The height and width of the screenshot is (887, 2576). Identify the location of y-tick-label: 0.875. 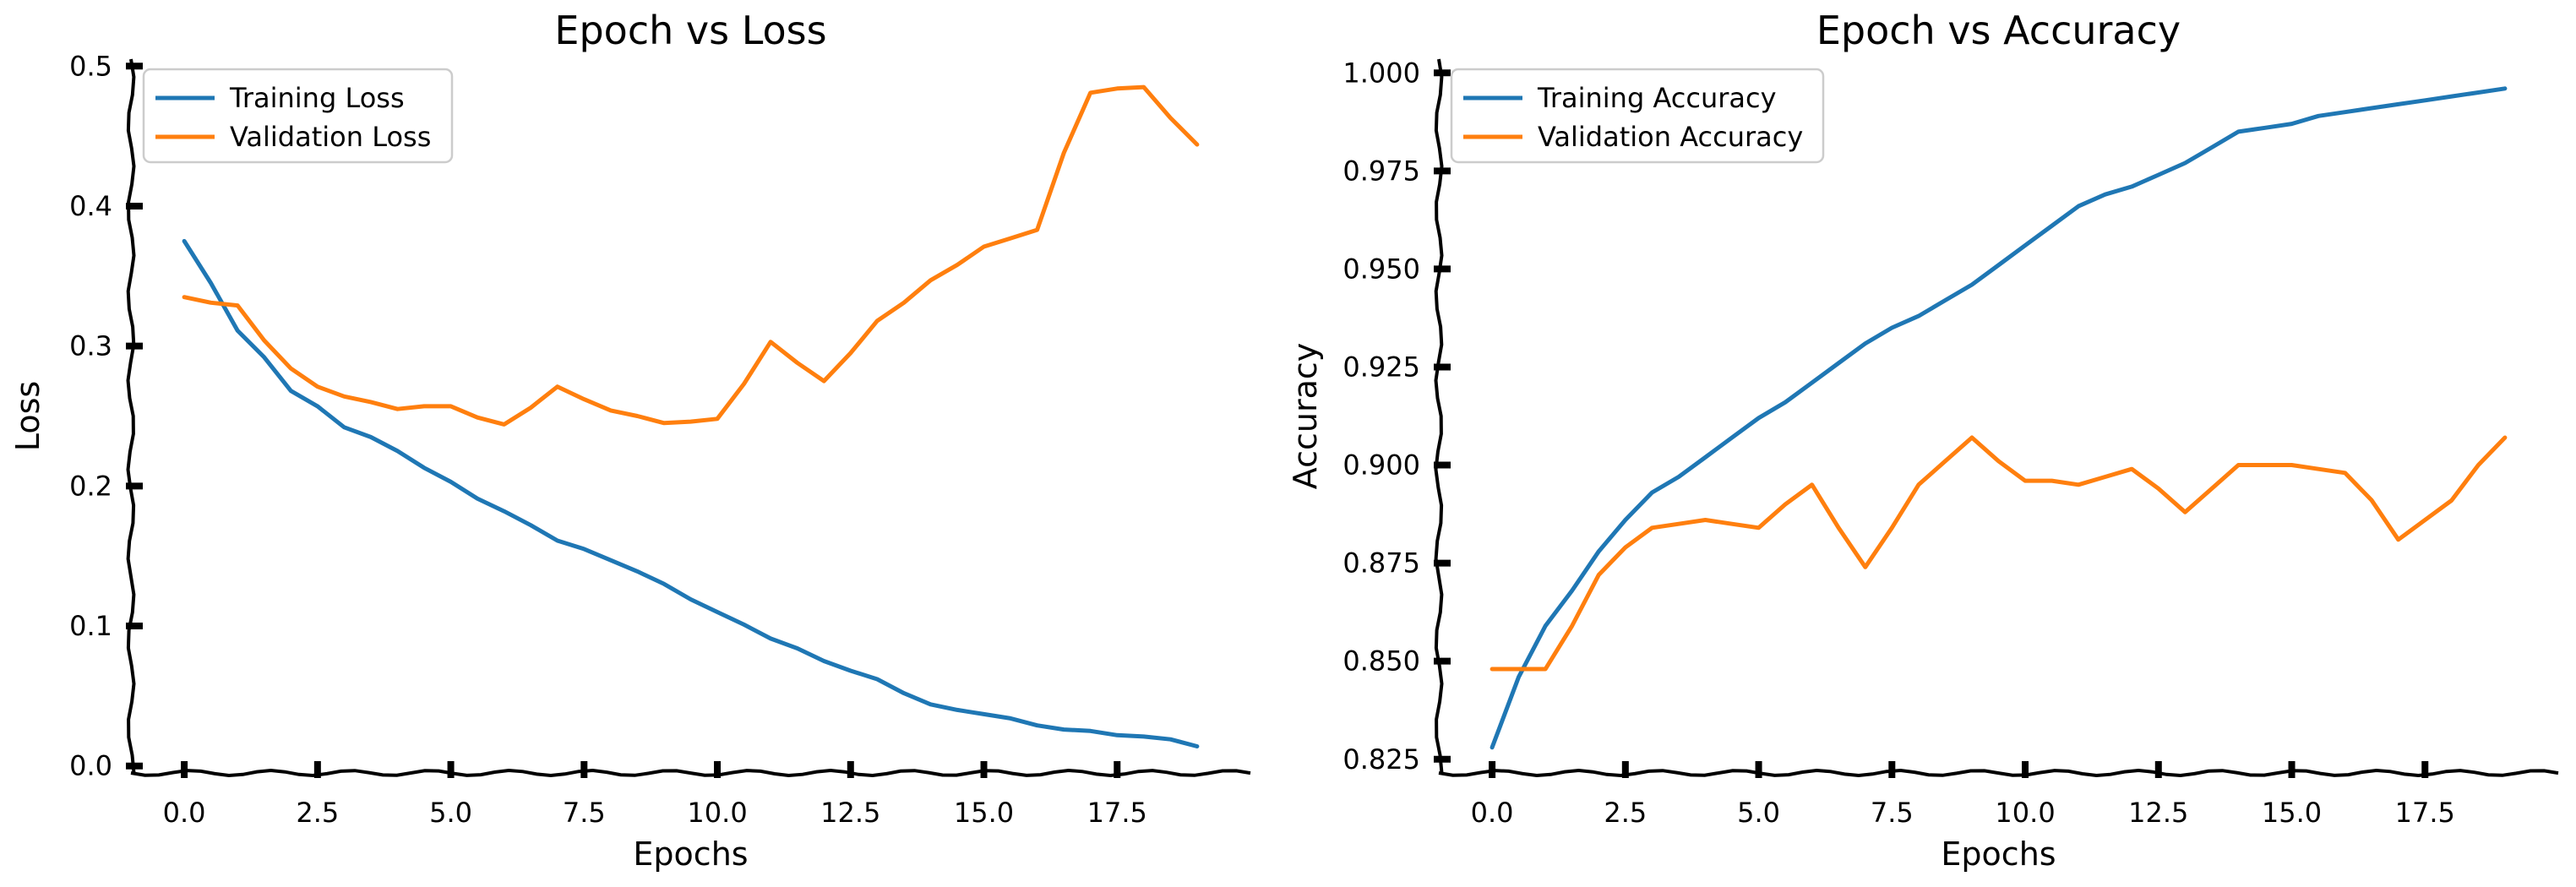
(1381, 563).